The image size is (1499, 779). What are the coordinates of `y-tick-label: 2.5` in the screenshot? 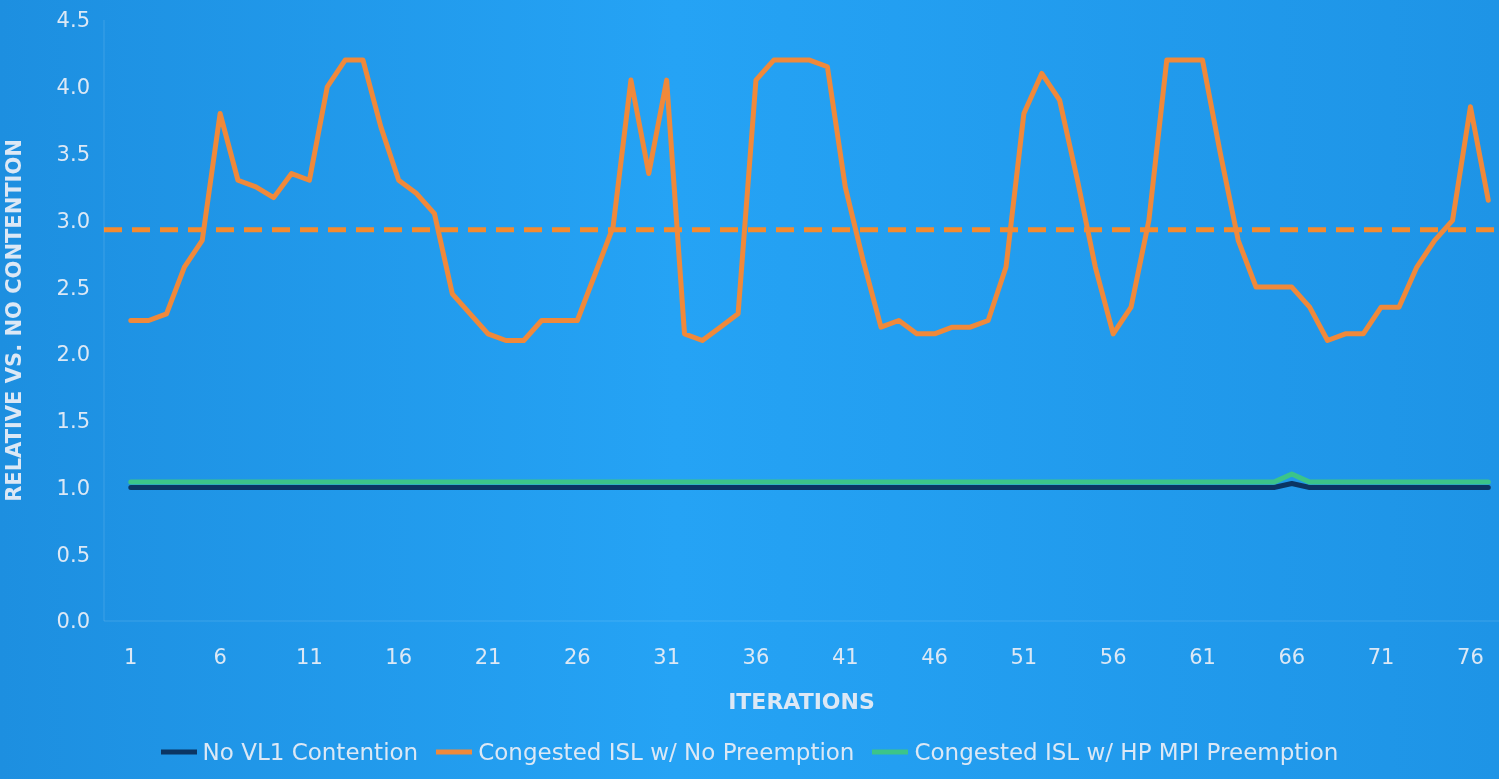 It's located at (73, 287).